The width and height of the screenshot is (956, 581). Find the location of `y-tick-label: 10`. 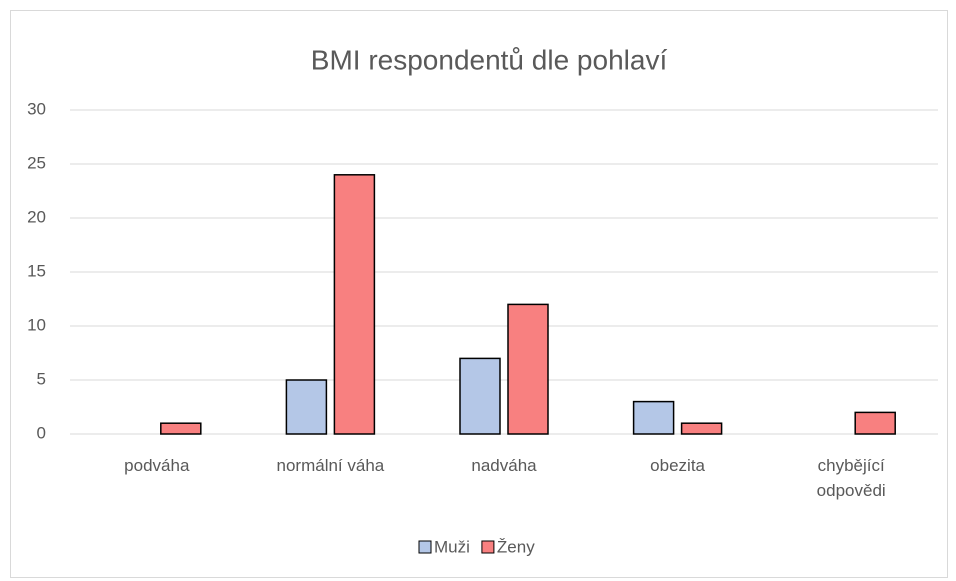

y-tick-label: 10 is located at coordinates (36, 324).